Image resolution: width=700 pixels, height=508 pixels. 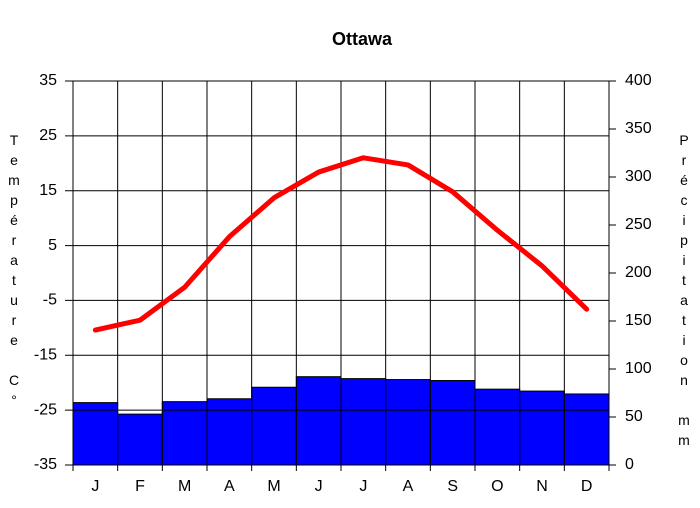 What do you see at coordinates (50, 300) in the screenshot?
I see `y-tick-label: -5` at bounding box center [50, 300].